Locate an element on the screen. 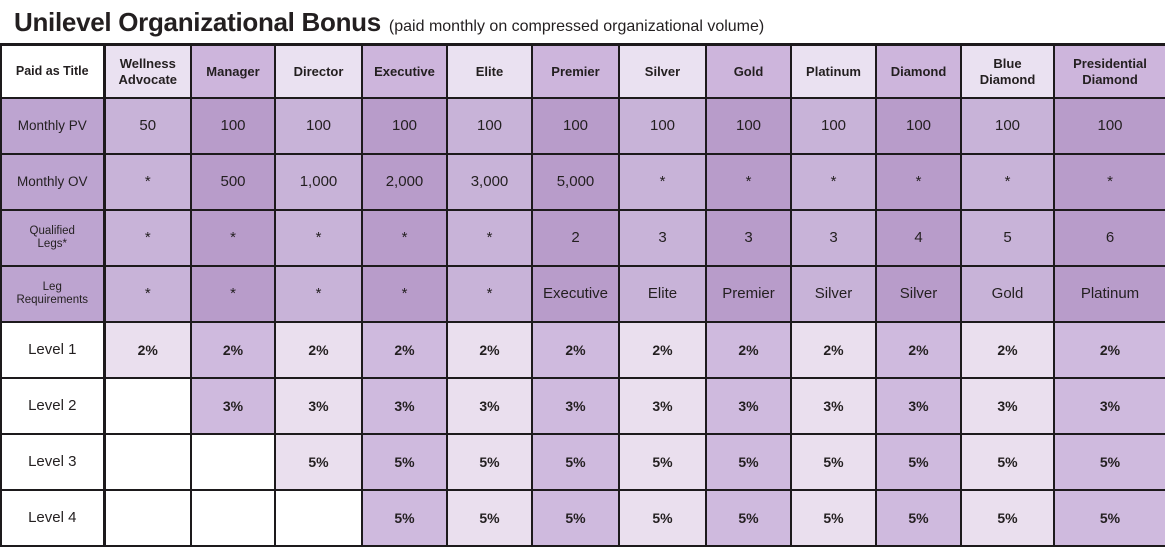  value-cell: 5,000 is located at coordinates (575, 182).